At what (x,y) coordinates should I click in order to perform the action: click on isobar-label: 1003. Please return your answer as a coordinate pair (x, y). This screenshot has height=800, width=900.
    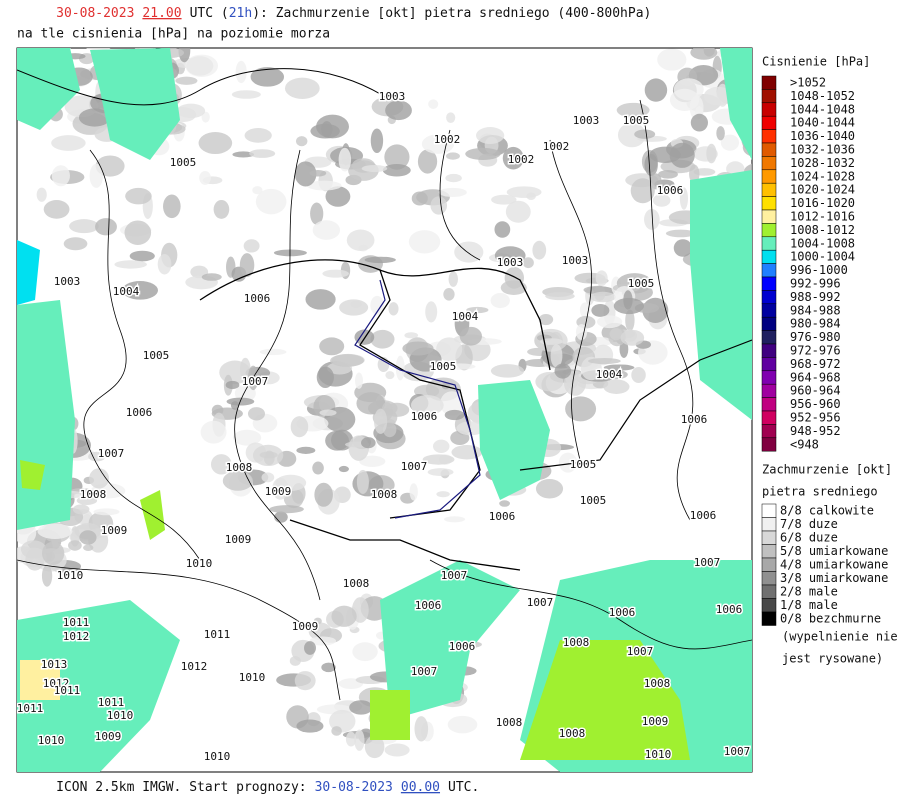
    Looking at the image, I should click on (586, 120).